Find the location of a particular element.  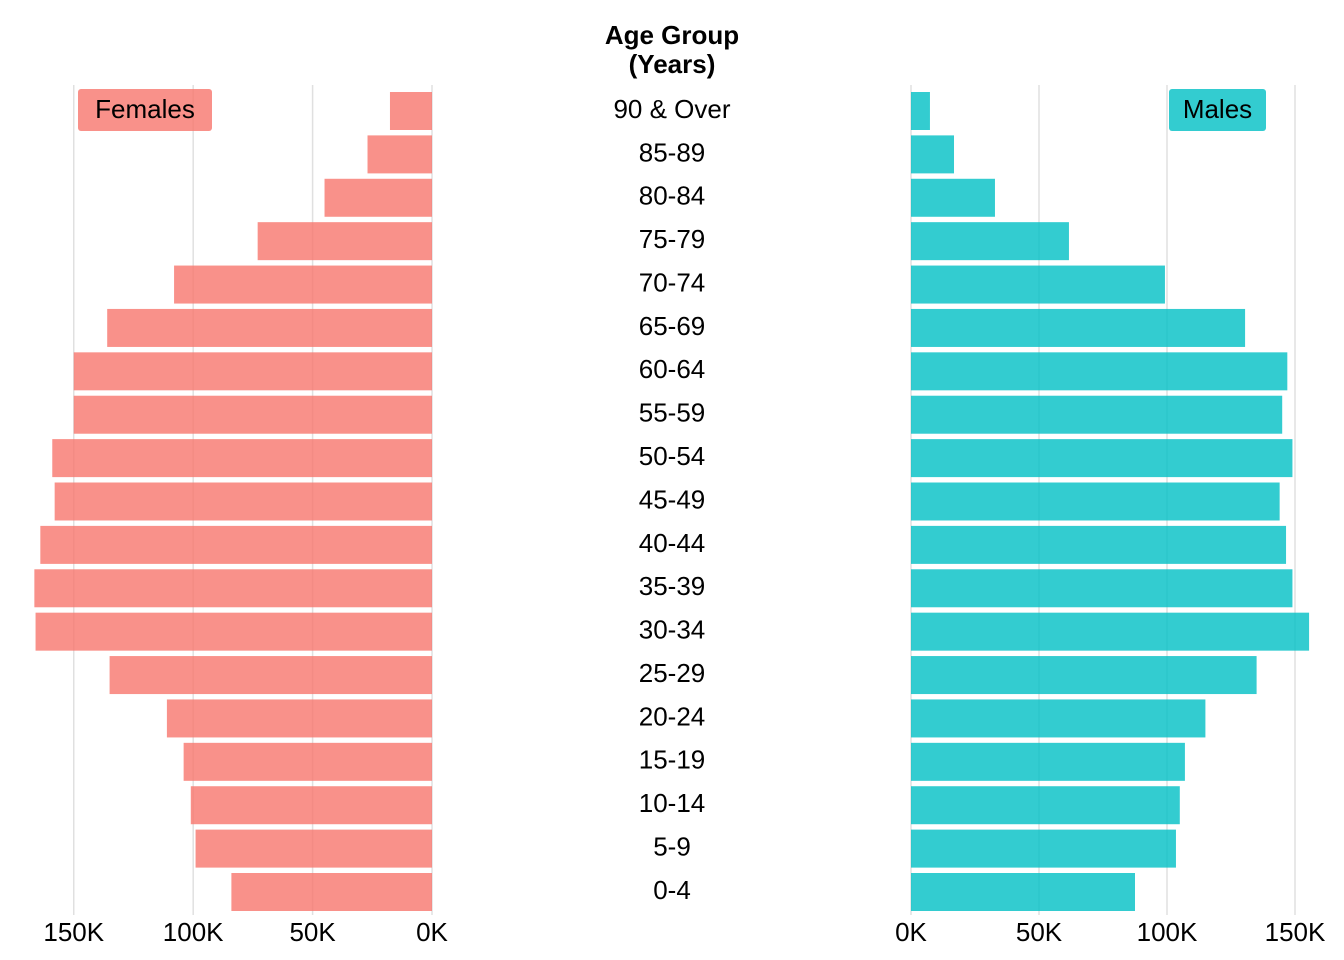

legend-label: Females is located at coordinates (145, 109).